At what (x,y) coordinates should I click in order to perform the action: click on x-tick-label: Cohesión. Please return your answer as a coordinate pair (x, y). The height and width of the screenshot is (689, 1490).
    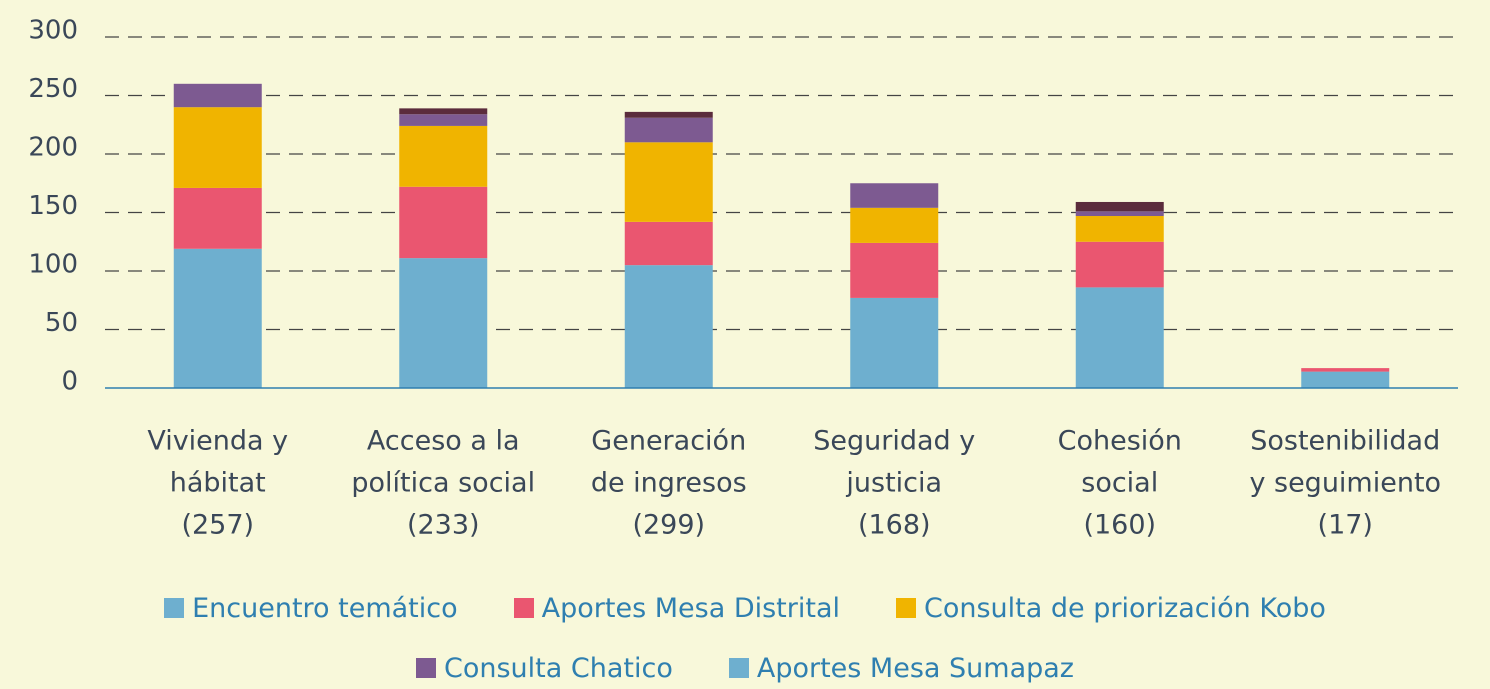
    Looking at the image, I should click on (1120, 441).